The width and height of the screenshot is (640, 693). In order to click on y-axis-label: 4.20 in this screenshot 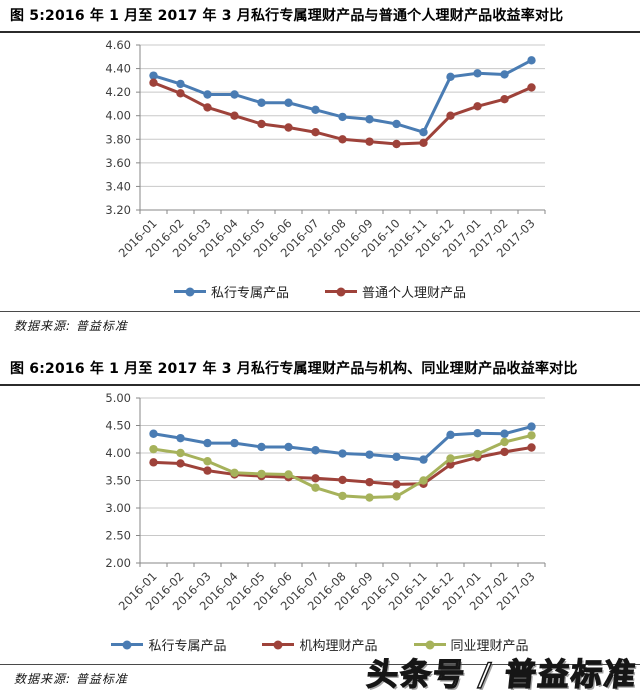, I will do `click(118, 92)`.